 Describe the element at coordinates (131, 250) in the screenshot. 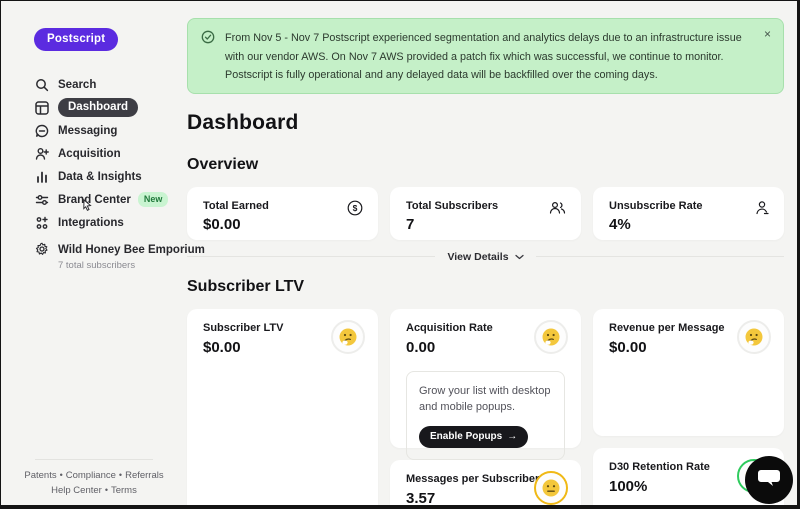

I see `shop-name: Wild Honey Bee Emporium` at that location.